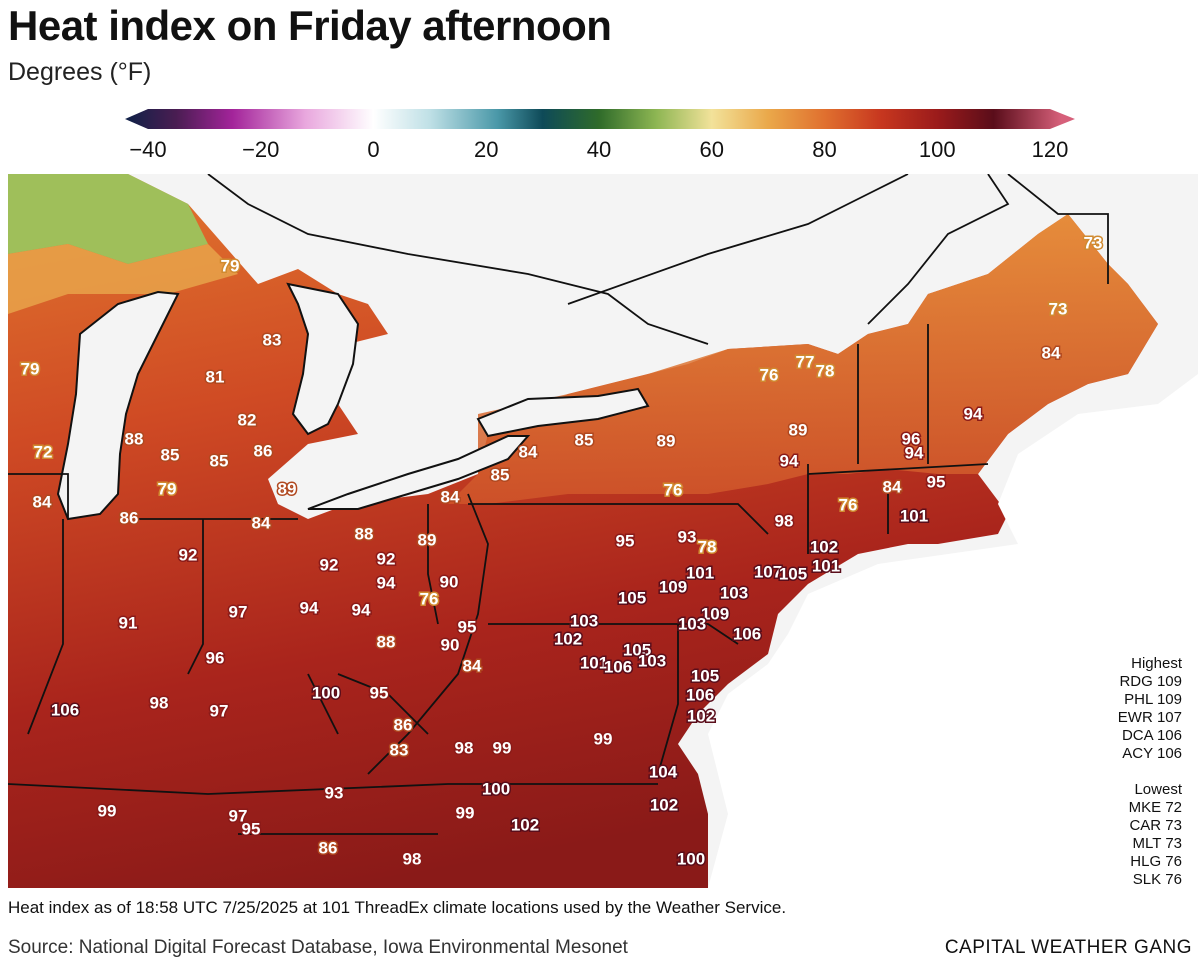  I want to click on station-value: 72, so click(43, 451).